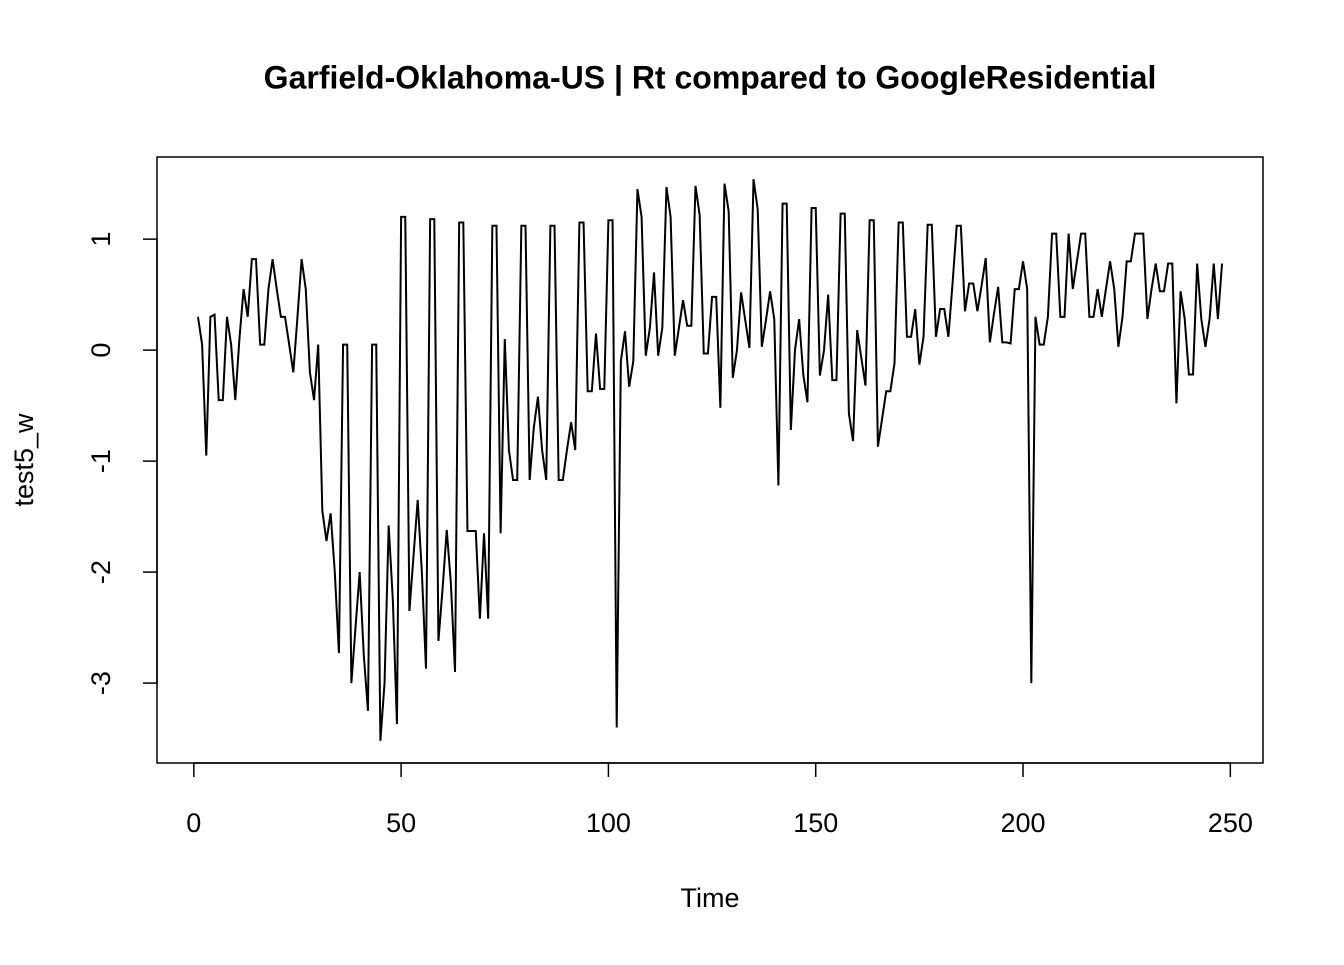  I want to click on y-tick-label: -2, so click(101, 572).